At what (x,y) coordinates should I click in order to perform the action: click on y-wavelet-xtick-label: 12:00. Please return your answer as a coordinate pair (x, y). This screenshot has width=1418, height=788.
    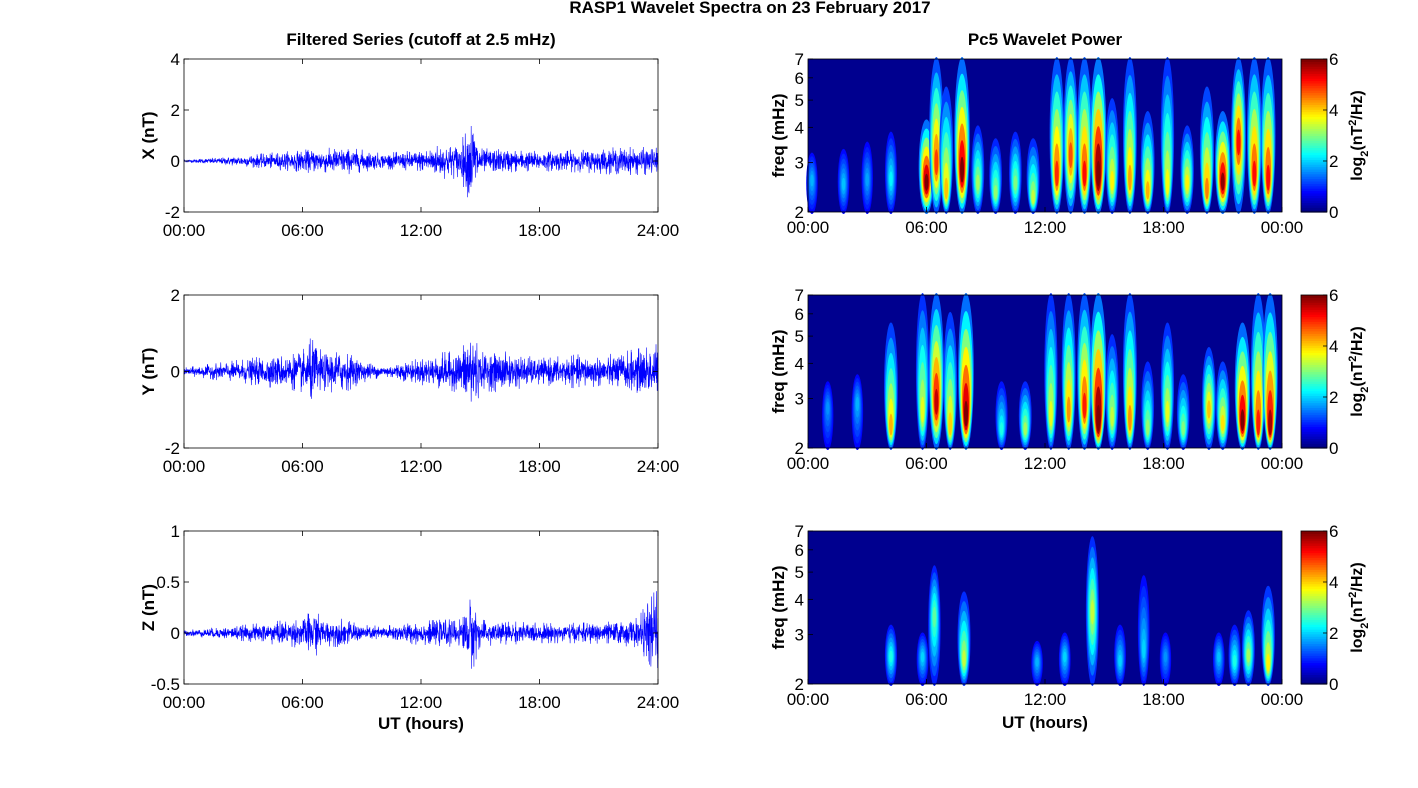
    Looking at the image, I should click on (1045, 463).